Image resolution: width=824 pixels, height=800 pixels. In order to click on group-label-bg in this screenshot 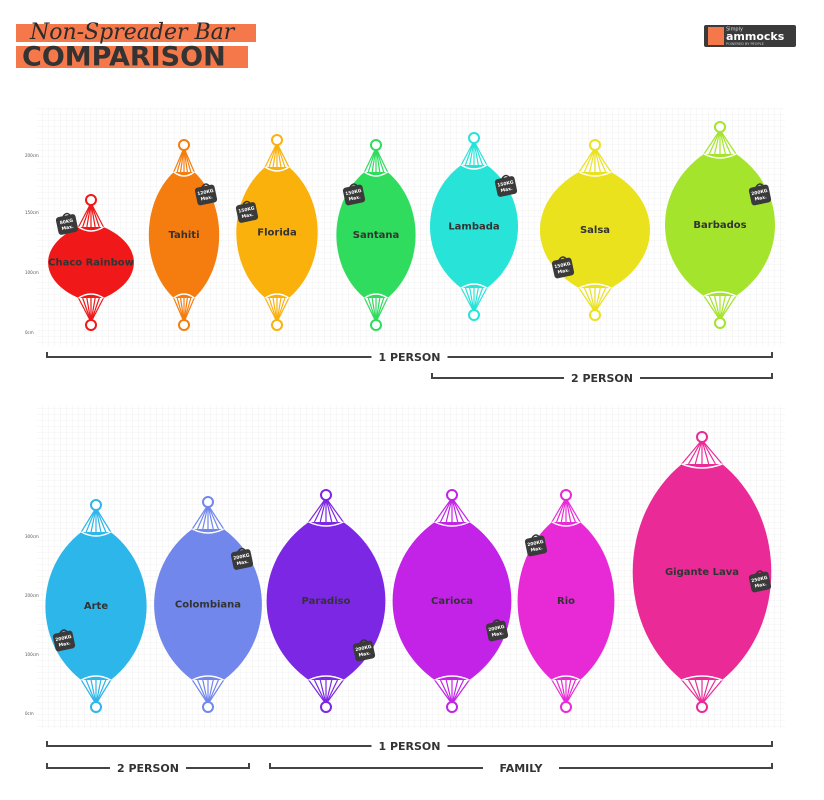, I will do `click(602, 378)`.